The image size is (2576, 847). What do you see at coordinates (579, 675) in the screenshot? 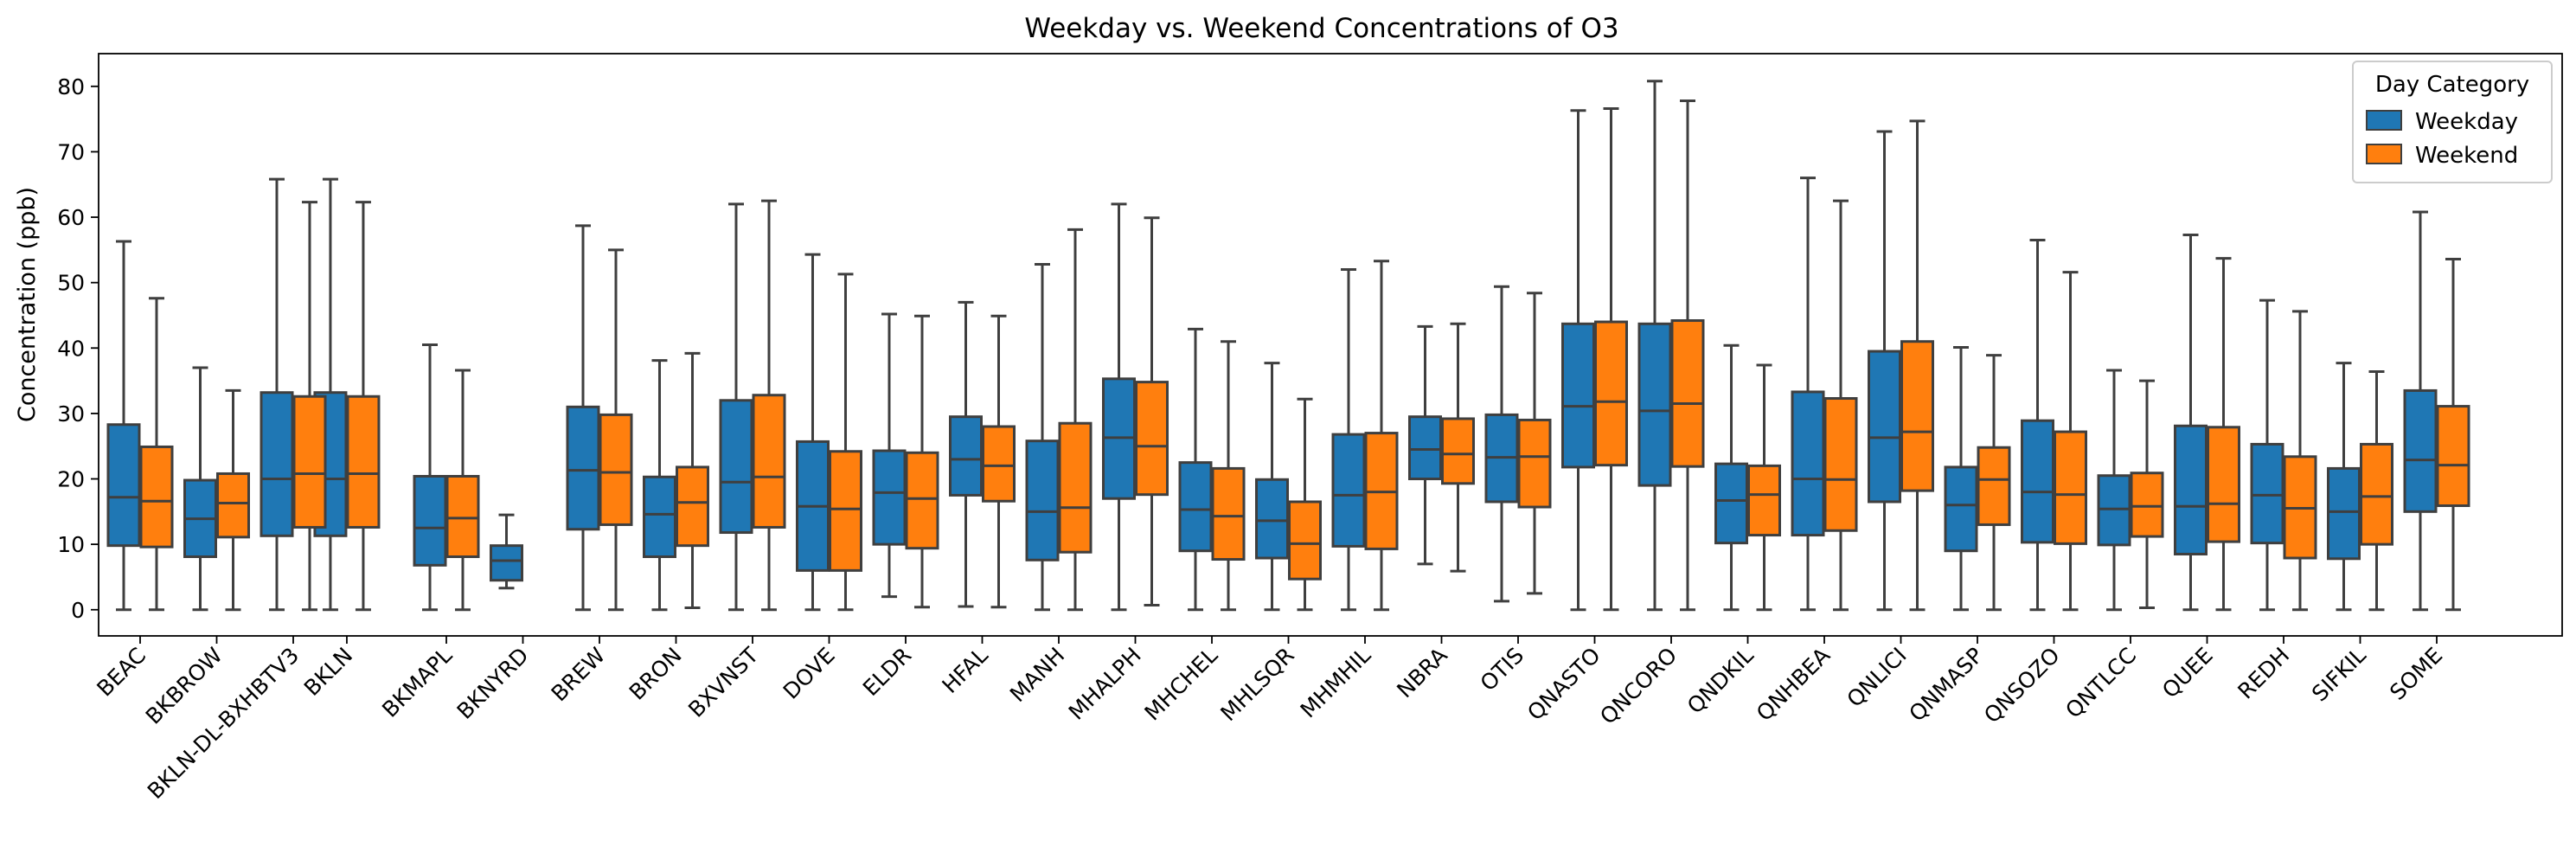
I see `x-tick-label: BREW` at bounding box center [579, 675].